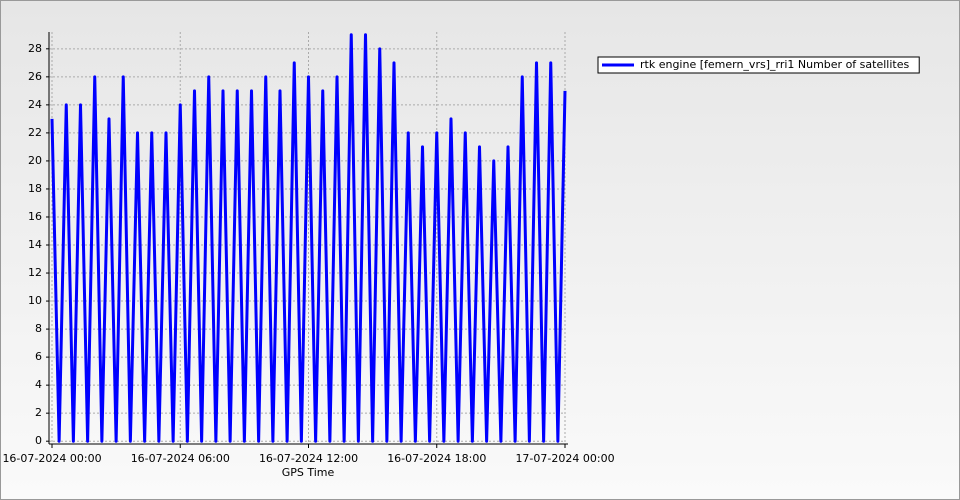  What do you see at coordinates (35, 132) in the screenshot?
I see `y-tick-label: 22` at bounding box center [35, 132].